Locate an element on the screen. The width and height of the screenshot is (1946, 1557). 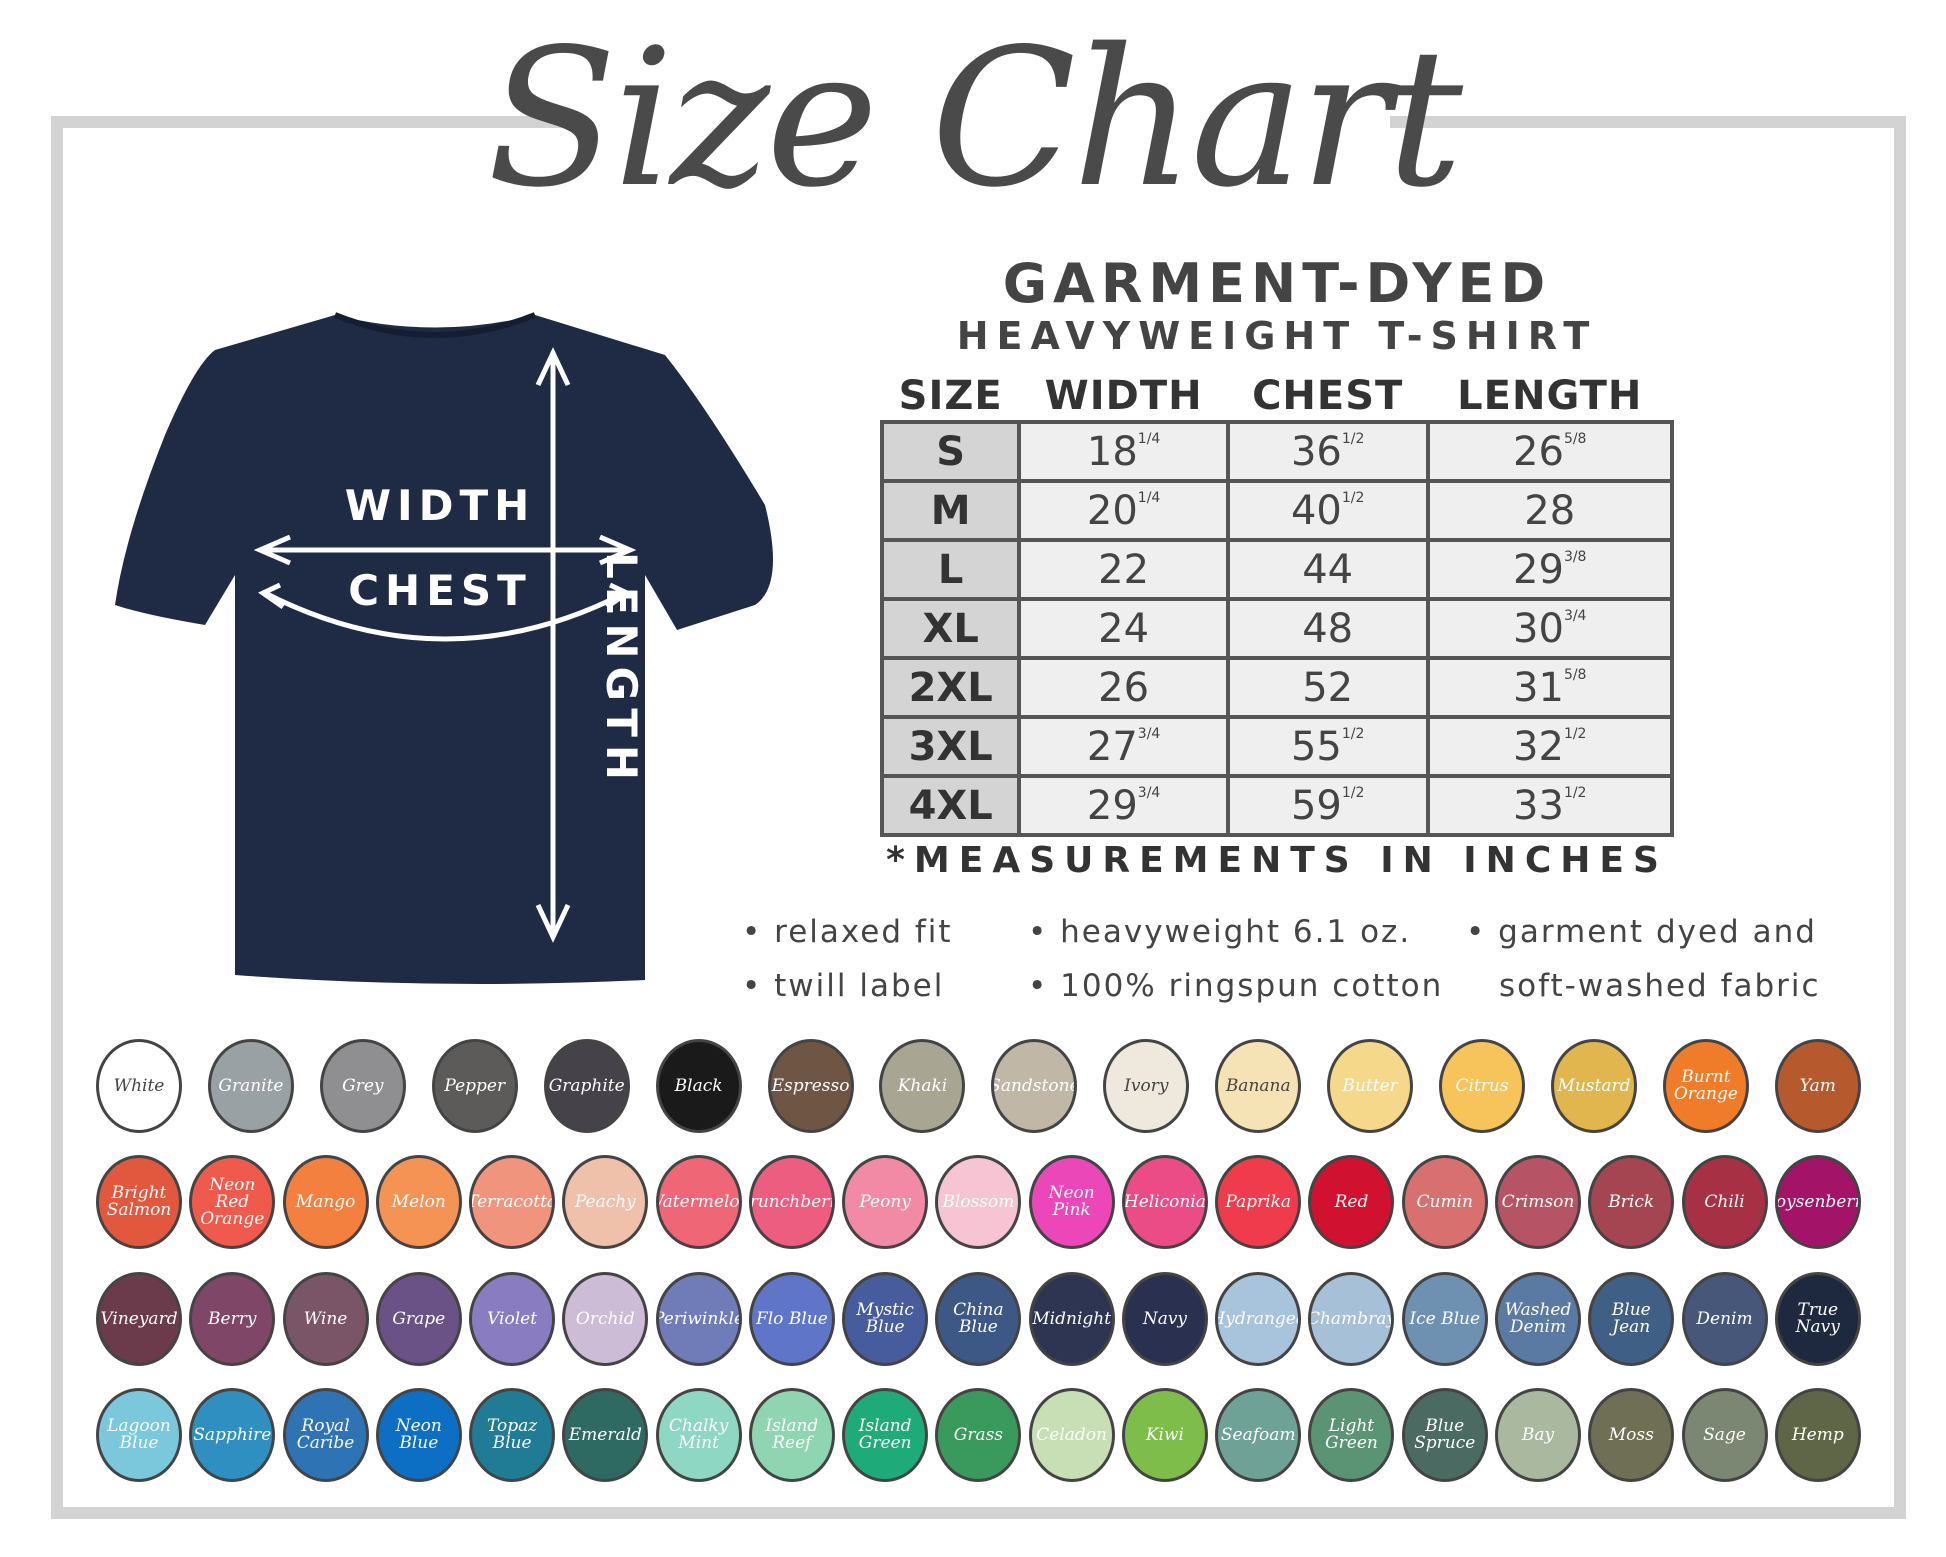
measurement-cell: 26 is located at coordinates (1123, 687).